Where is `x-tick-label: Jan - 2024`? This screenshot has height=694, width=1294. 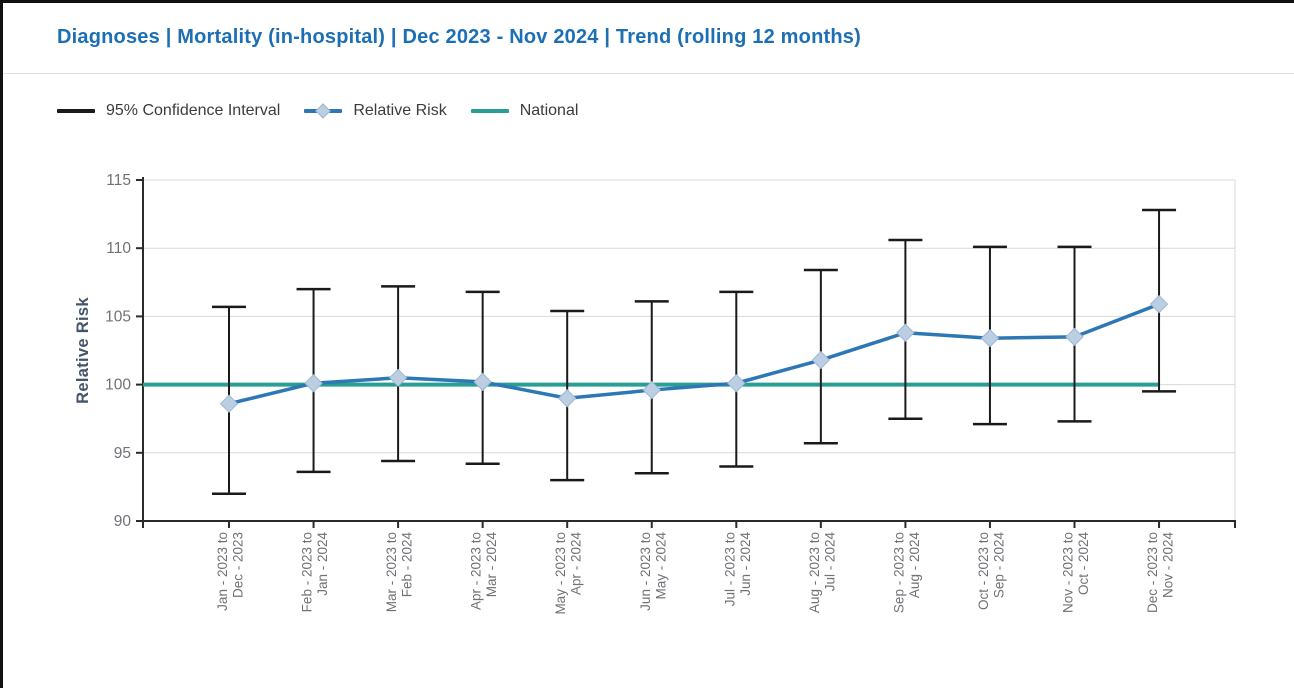
x-tick-label: Jan - 2024 is located at coordinates (322, 564).